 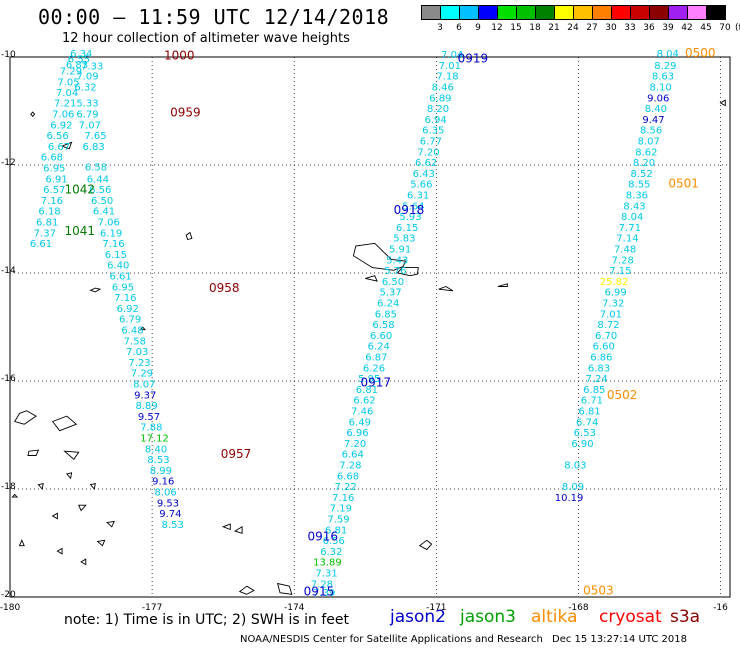 What do you see at coordinates (410, 217) in the screenshot?
I see `wave-height-value: 5.93` at bounding box center [410, 217].